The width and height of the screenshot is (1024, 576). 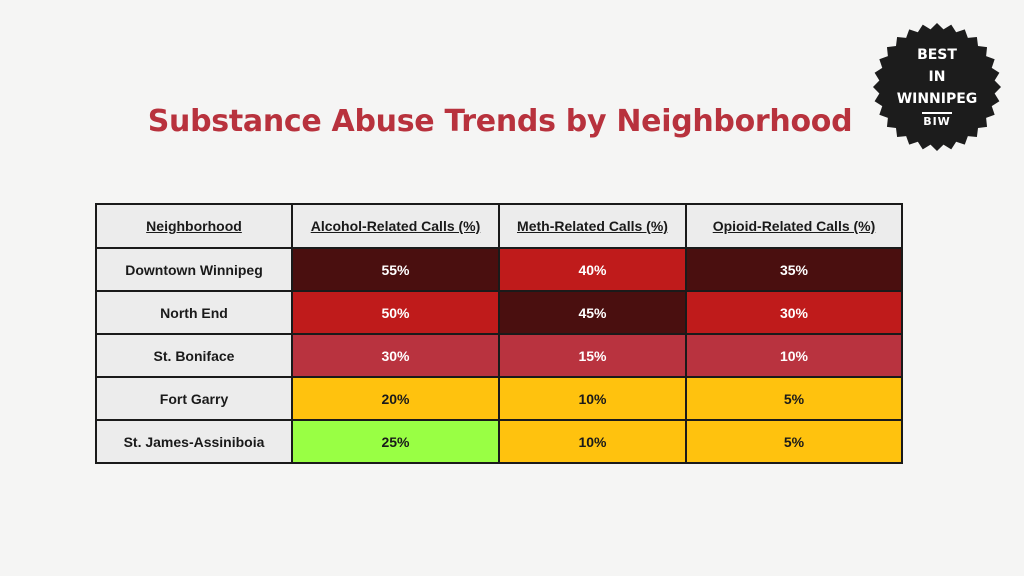 What do you see at coordinates (937, 77) in the screenshot?
I see `badge-line-in: IN` at bounding box center [937, 77].